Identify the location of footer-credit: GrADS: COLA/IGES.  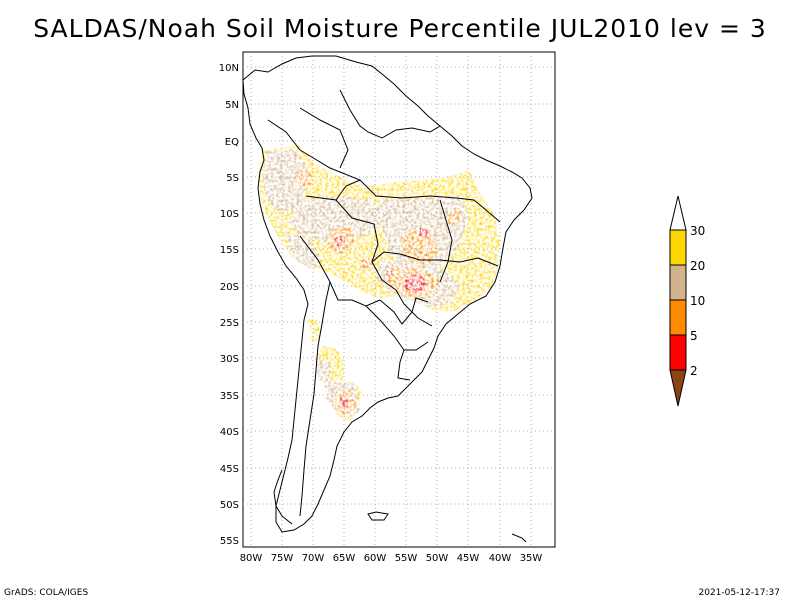
(46, 593).